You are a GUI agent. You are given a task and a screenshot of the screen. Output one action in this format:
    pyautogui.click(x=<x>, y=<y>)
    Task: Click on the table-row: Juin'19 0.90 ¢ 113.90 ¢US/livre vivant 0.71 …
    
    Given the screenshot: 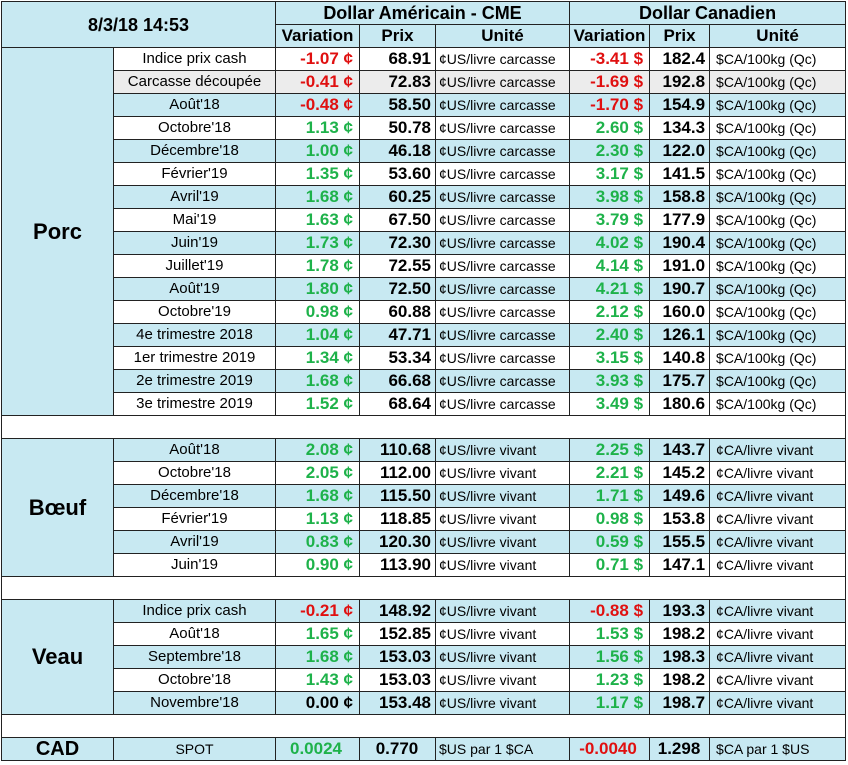 What is the action you would take?
    pyautogui.click(x=424, y=565)
    